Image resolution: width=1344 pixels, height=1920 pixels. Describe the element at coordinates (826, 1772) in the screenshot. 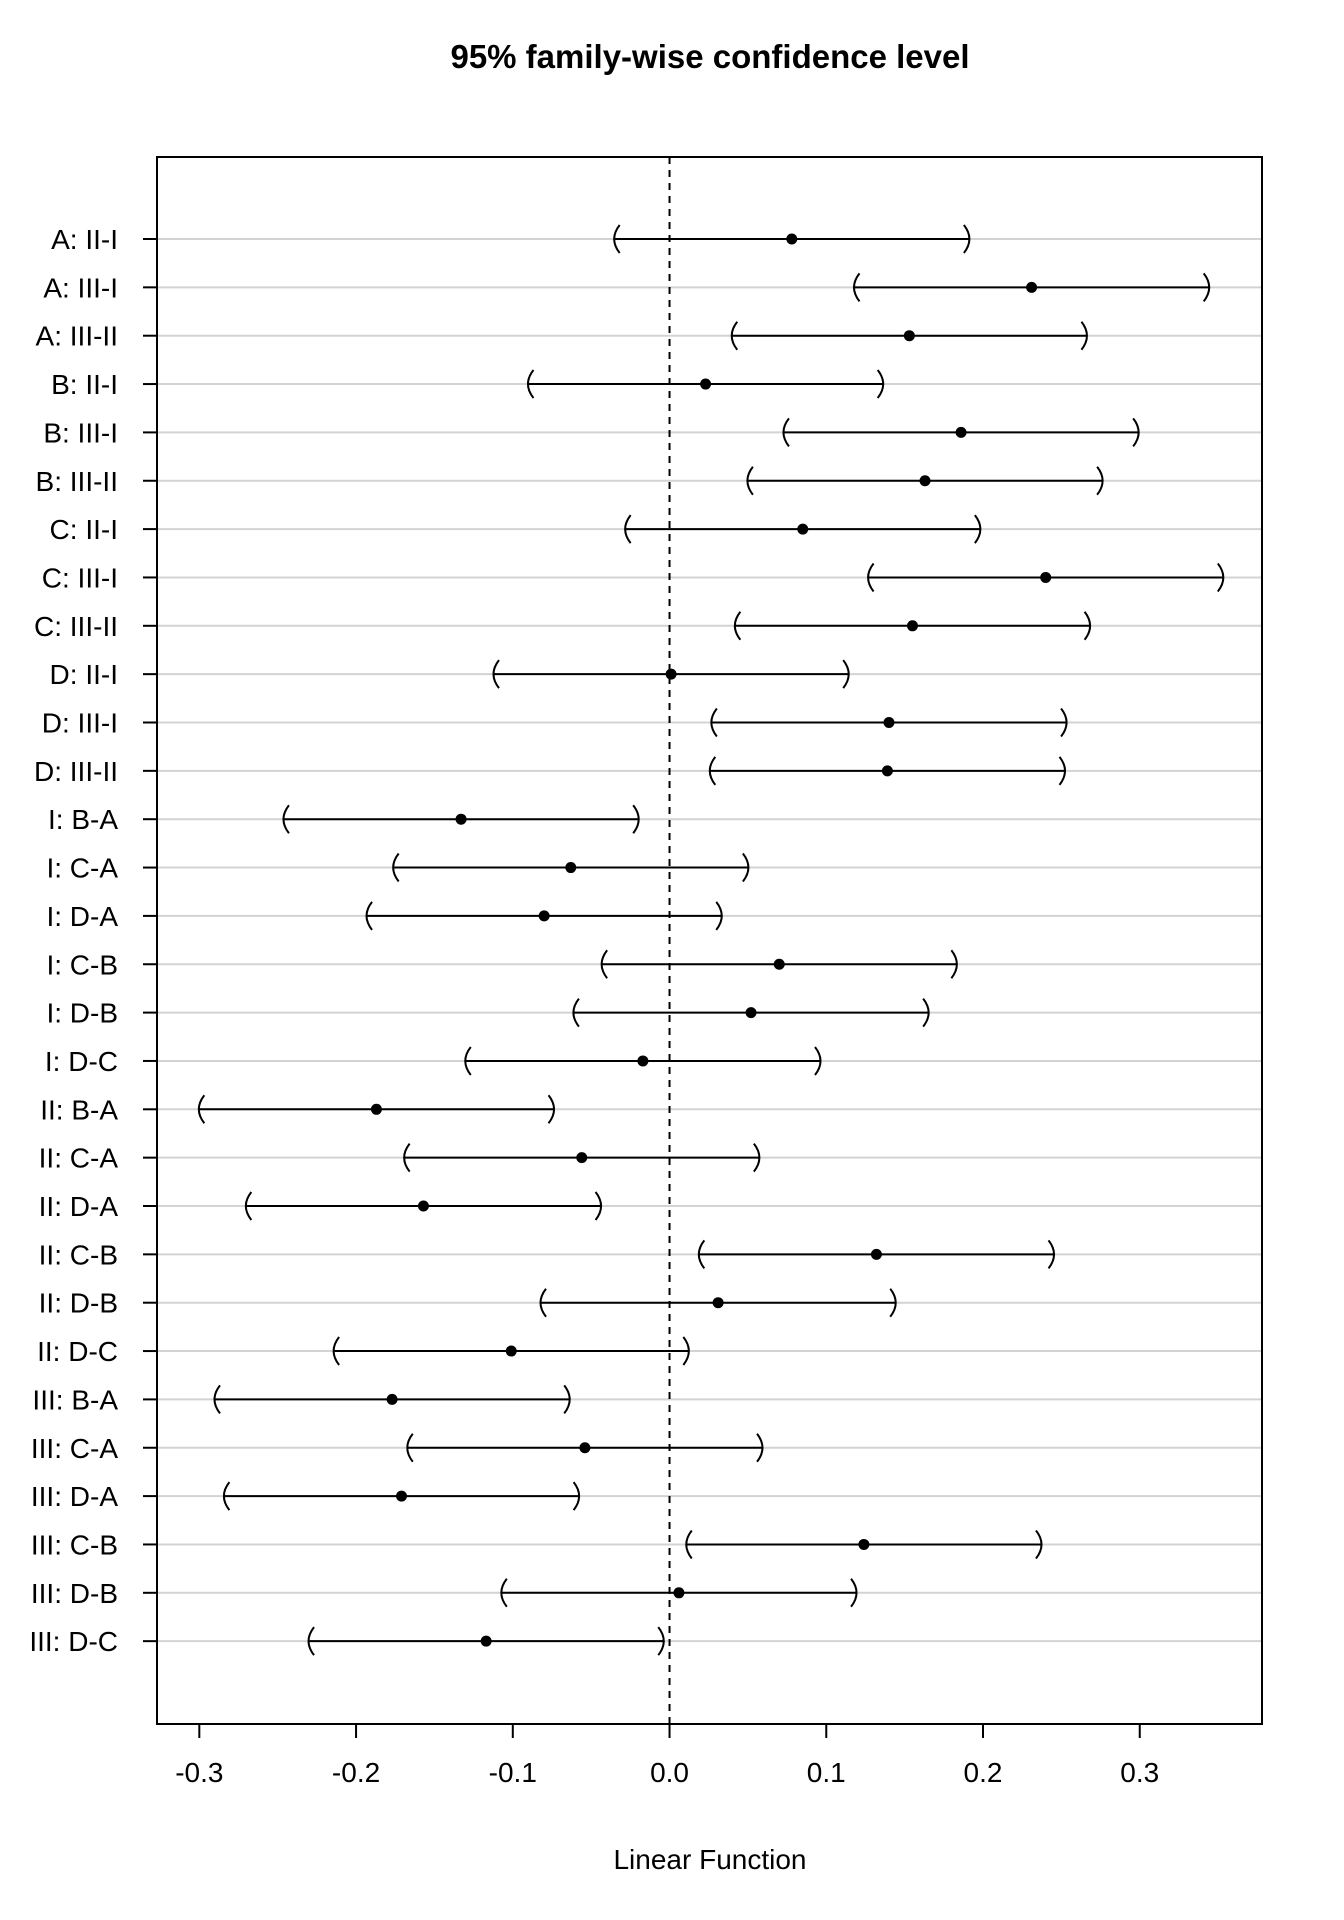

I see `x-tick-label: 0.1` at that location.